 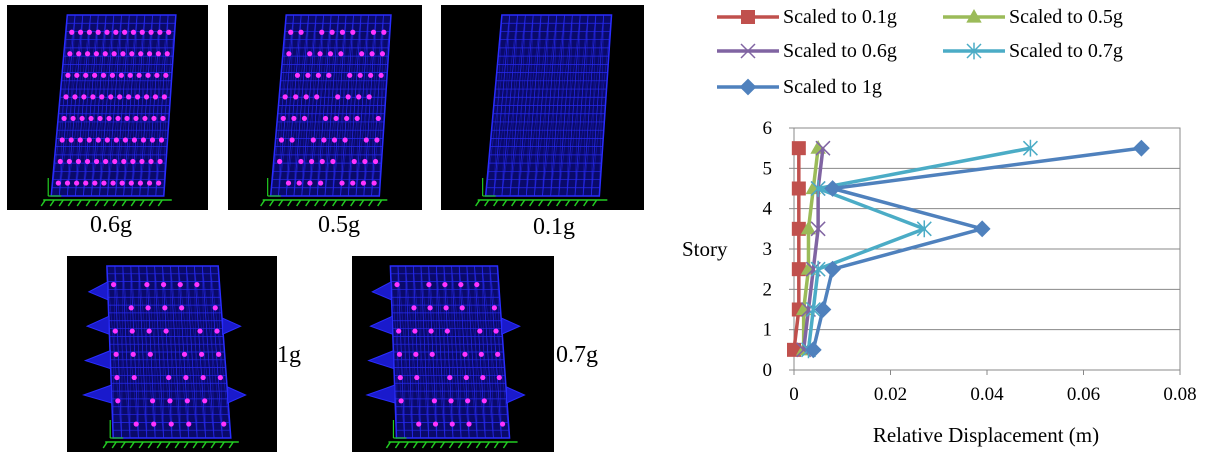 What do you see at coordinates (768, 289) in the screenshot?
I see `y-tick-label: 2` at bounding box center [768, 289].